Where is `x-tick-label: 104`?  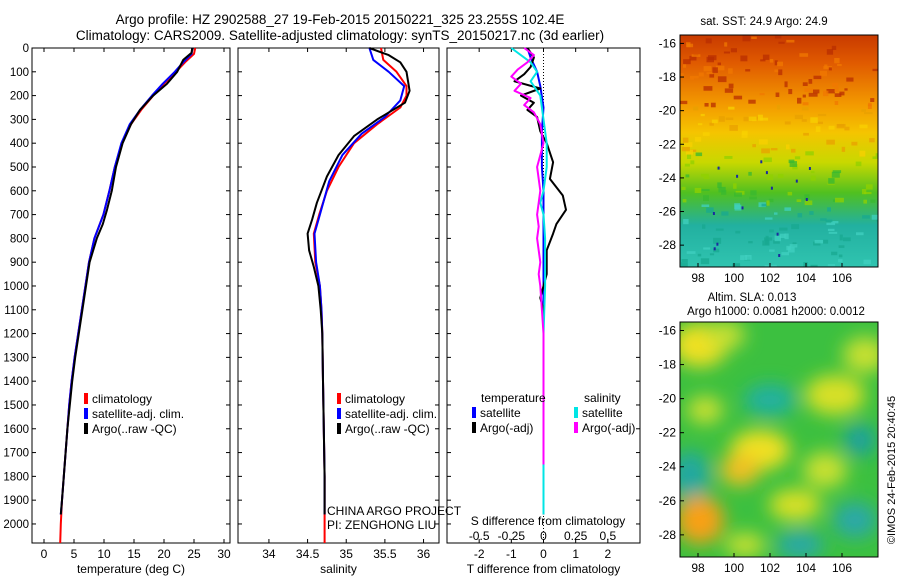
x-tick-label: 104 is located at coordinates (806, 278).